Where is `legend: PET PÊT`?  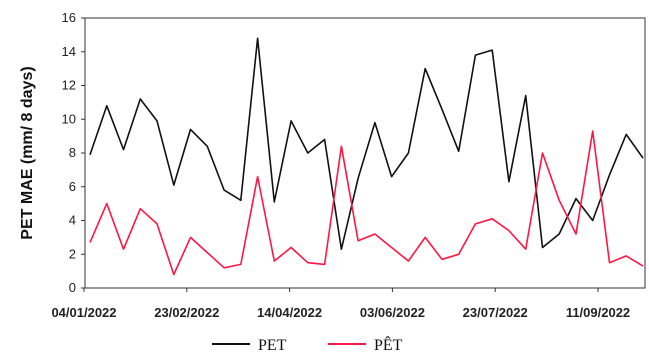 legend: PET PÊT is located at coordinates (307, 344).